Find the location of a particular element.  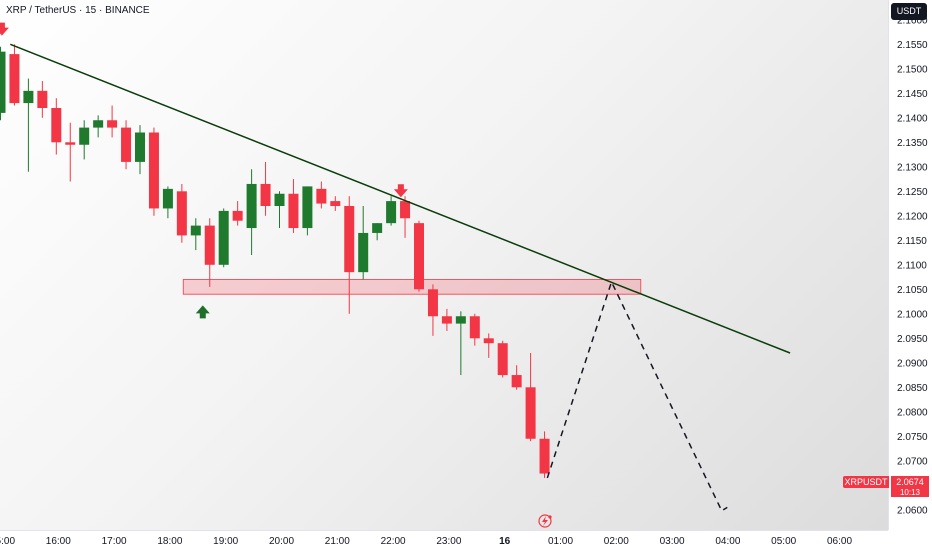

x-tick-label: 15:00 is located at coordinates (7, 541).